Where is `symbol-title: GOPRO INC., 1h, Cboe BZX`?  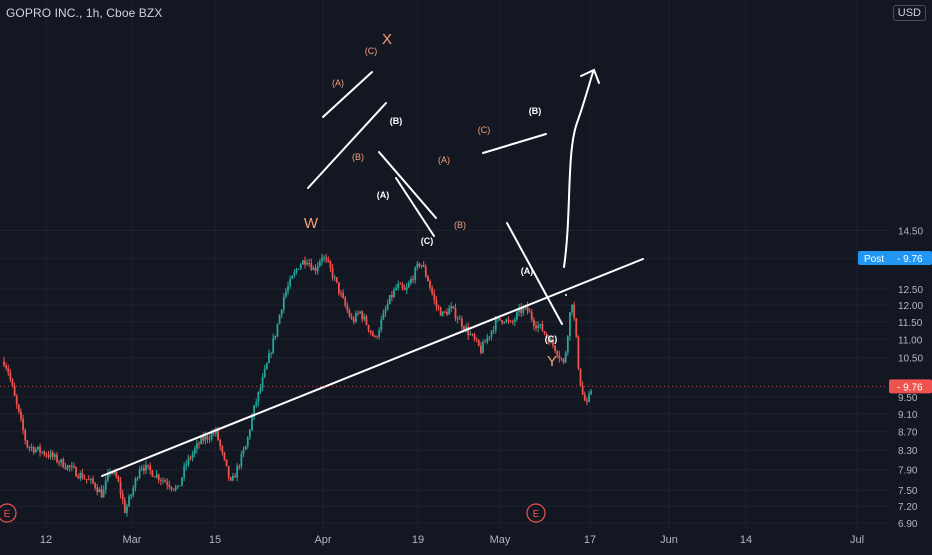
symbol-title: GOPRO INC., 1h, Cboe BZX is located at coordinates (84, 13).